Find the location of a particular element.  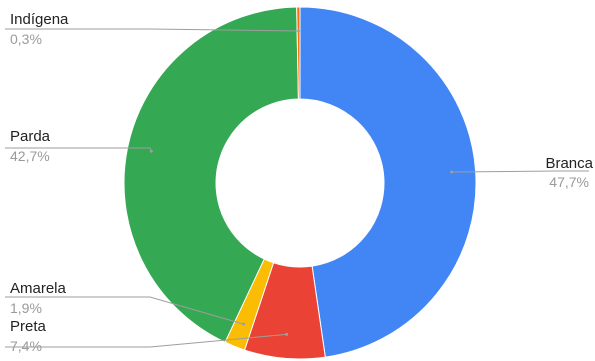

label-preta-name: Preta is located at coordinates (28, 326).